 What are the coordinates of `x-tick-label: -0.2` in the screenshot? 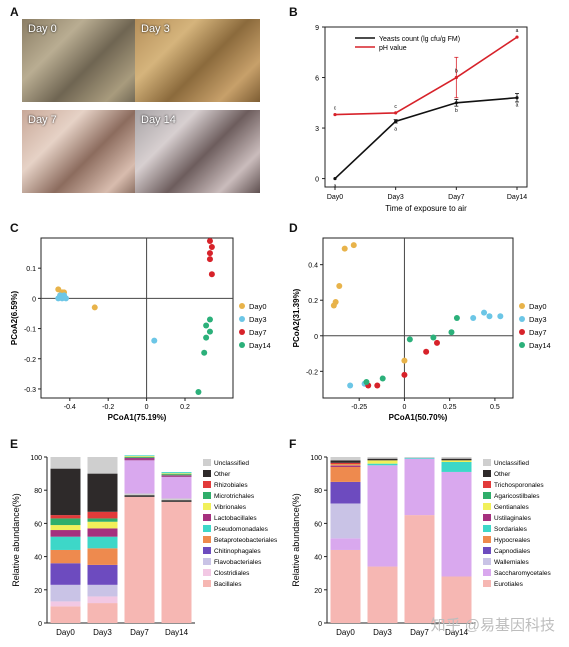 It's located at (108, 407).